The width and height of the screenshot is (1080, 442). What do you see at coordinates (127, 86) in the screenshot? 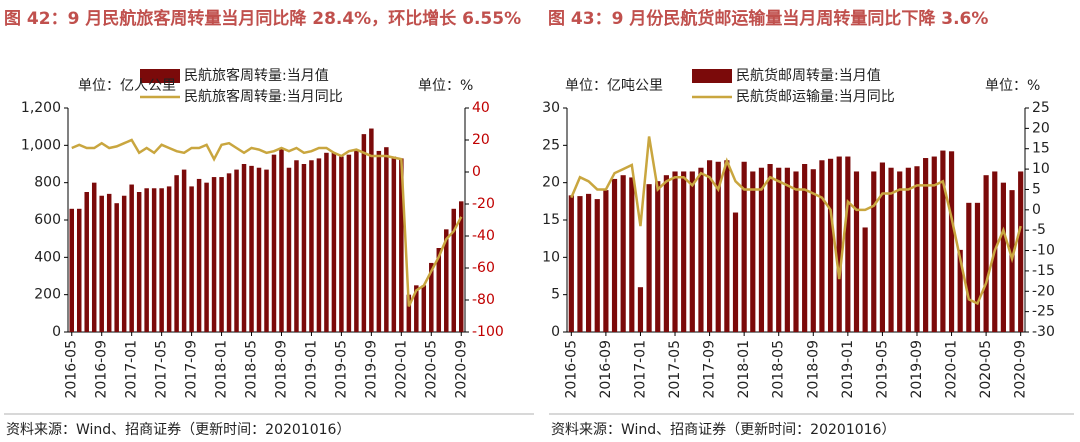
I see `y-axis-title: 单位：亿人公里` at bounding box center [127, 86].